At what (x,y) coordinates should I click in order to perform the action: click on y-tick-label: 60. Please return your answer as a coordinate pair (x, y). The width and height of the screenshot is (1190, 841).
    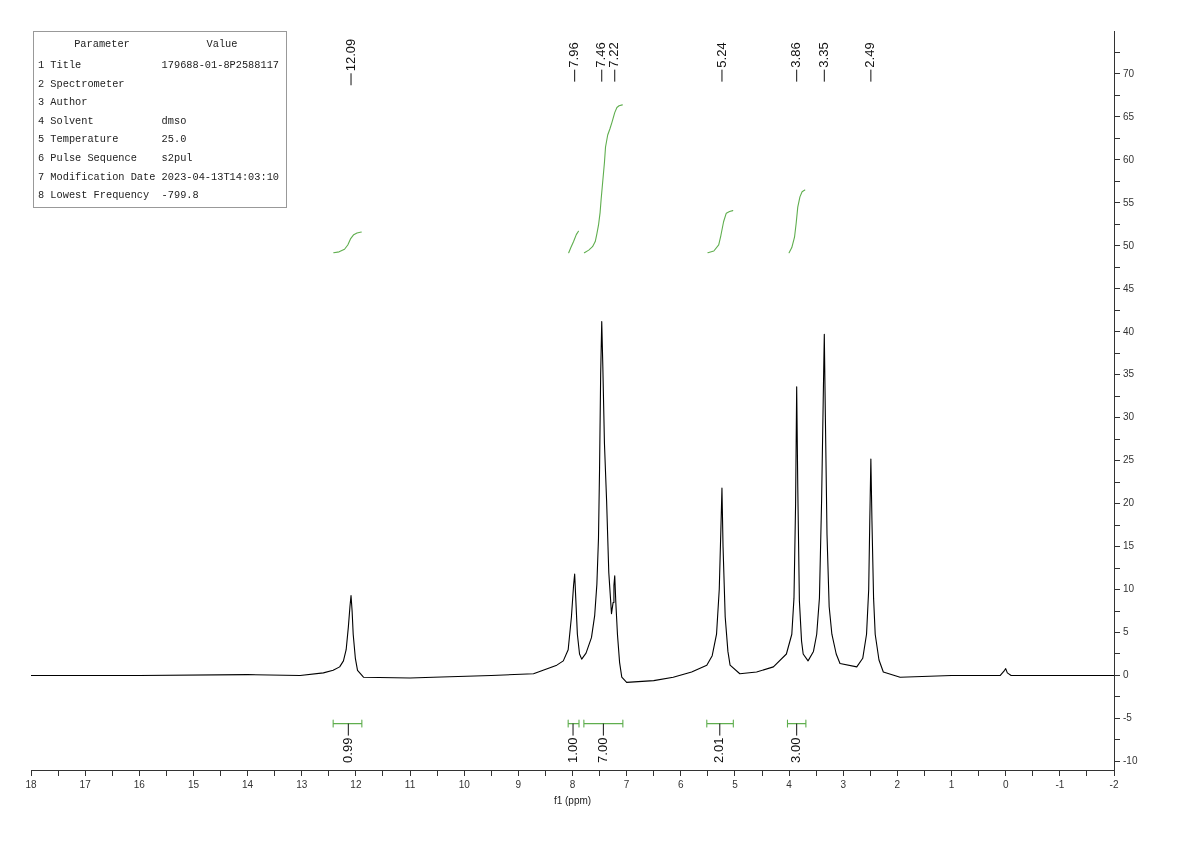
    Looking at the image, I should click on (1129, 159).